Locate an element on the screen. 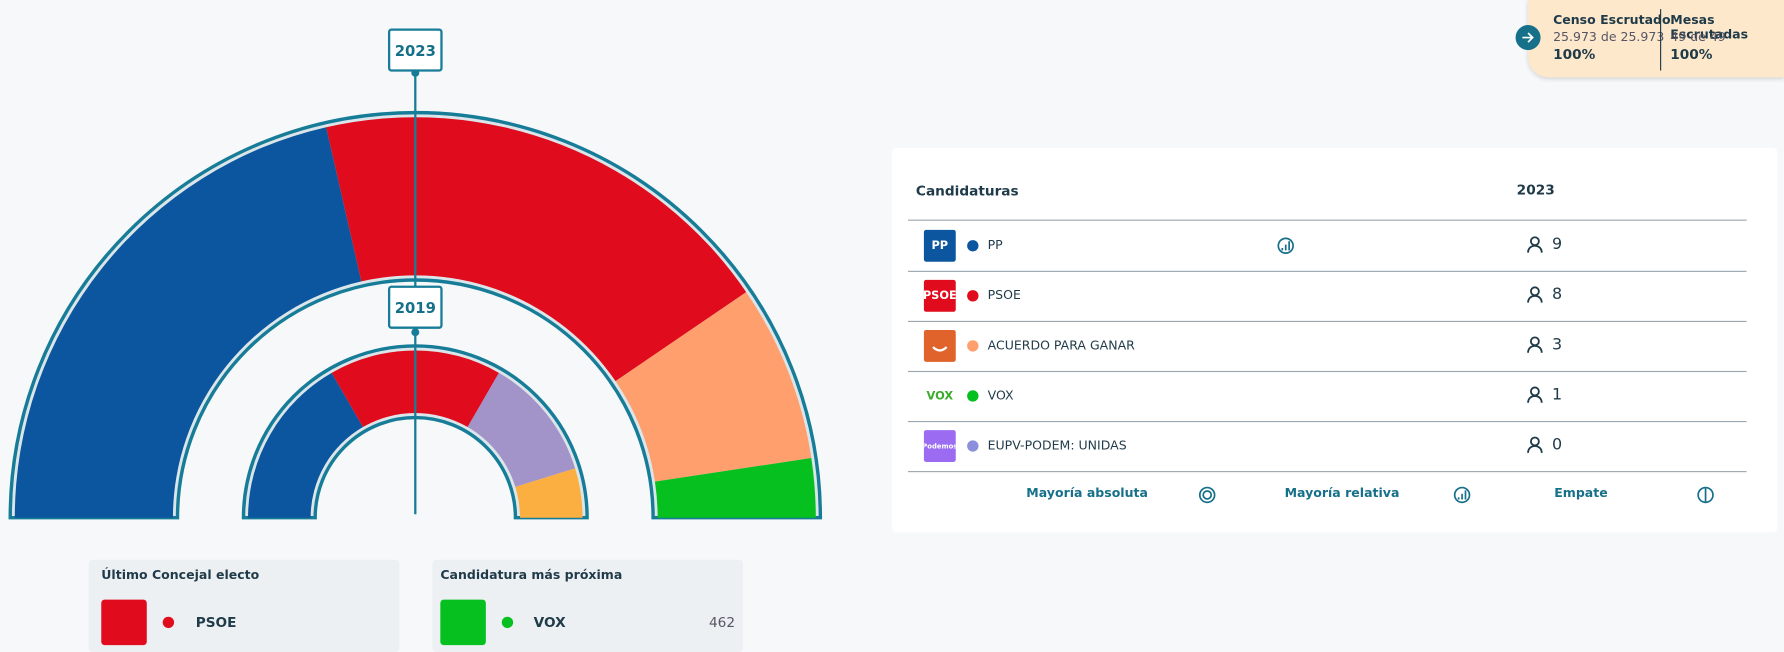 The height and width of the screenshot is (652, 1784). card-title: Último Concejal electo is located at coordinates (180, 575).